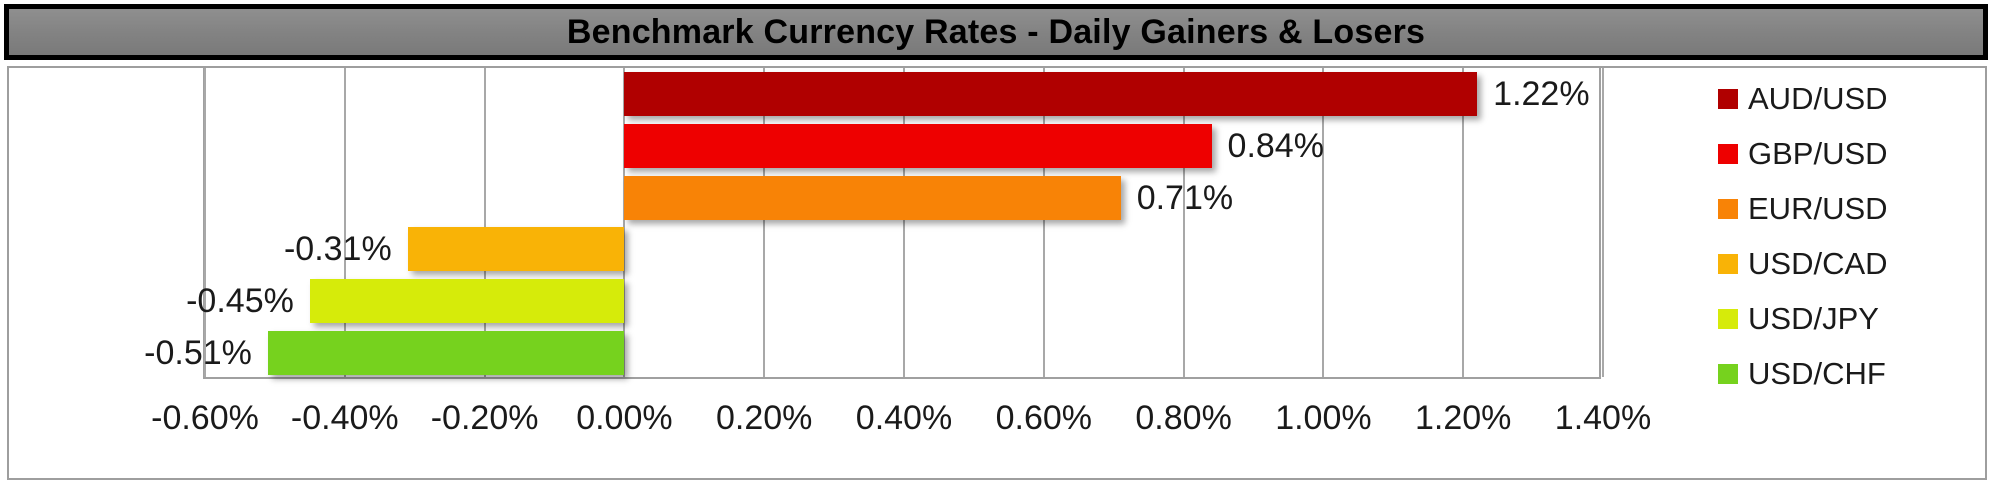 This screenshot has height=487, width=1993. Describe the element at coordinates (904, 222) in the screenshot. I see `gridline-0-40-` at that location.